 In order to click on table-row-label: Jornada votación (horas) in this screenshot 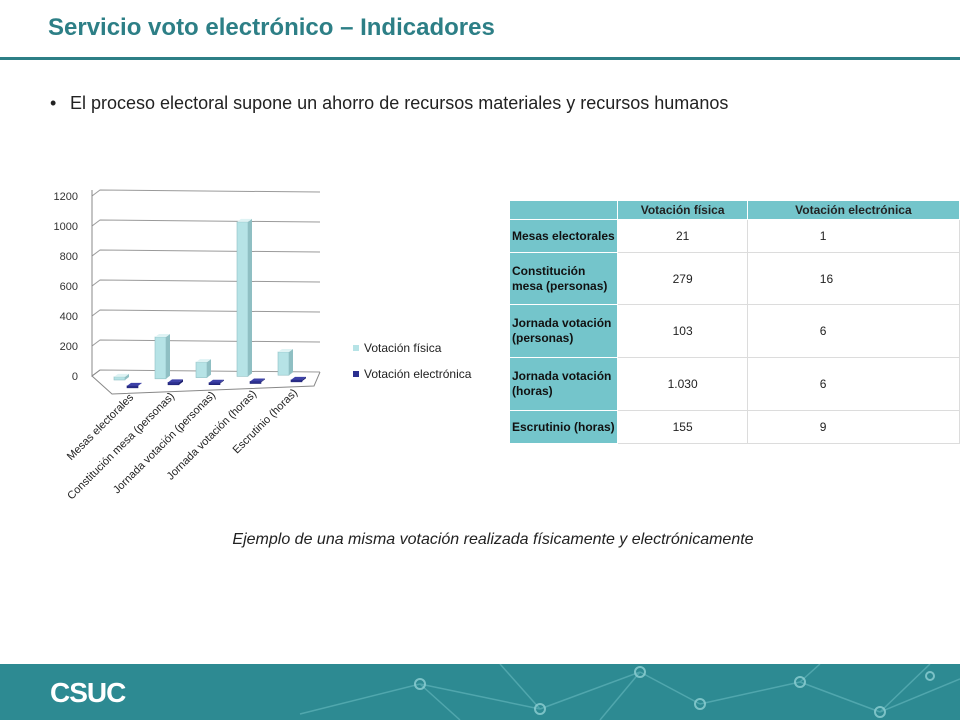, I will do `click(563, 384)`.